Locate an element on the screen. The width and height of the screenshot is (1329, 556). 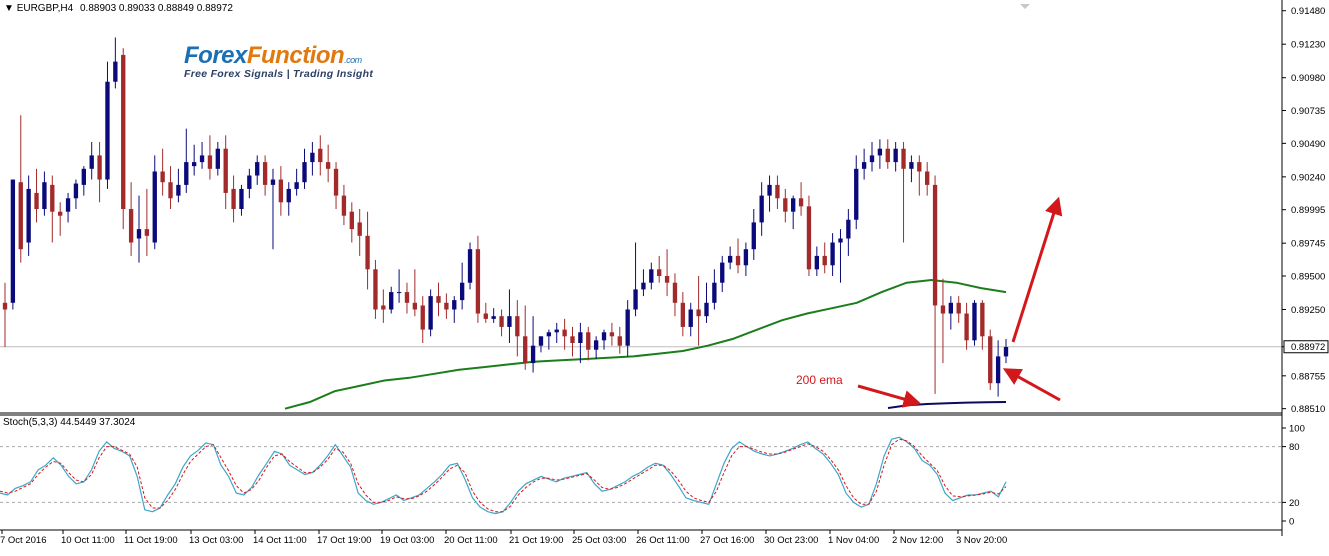
x-tick-label: 21 Oct 19:00 is located at coordinates (536, 540).